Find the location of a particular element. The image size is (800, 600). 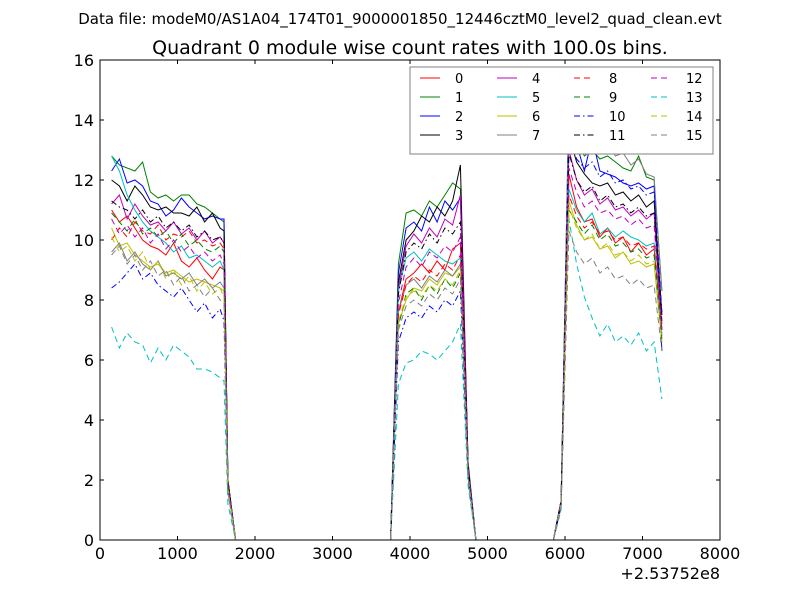

x-tick-label: 4000 is located at coordinates (410, 553).